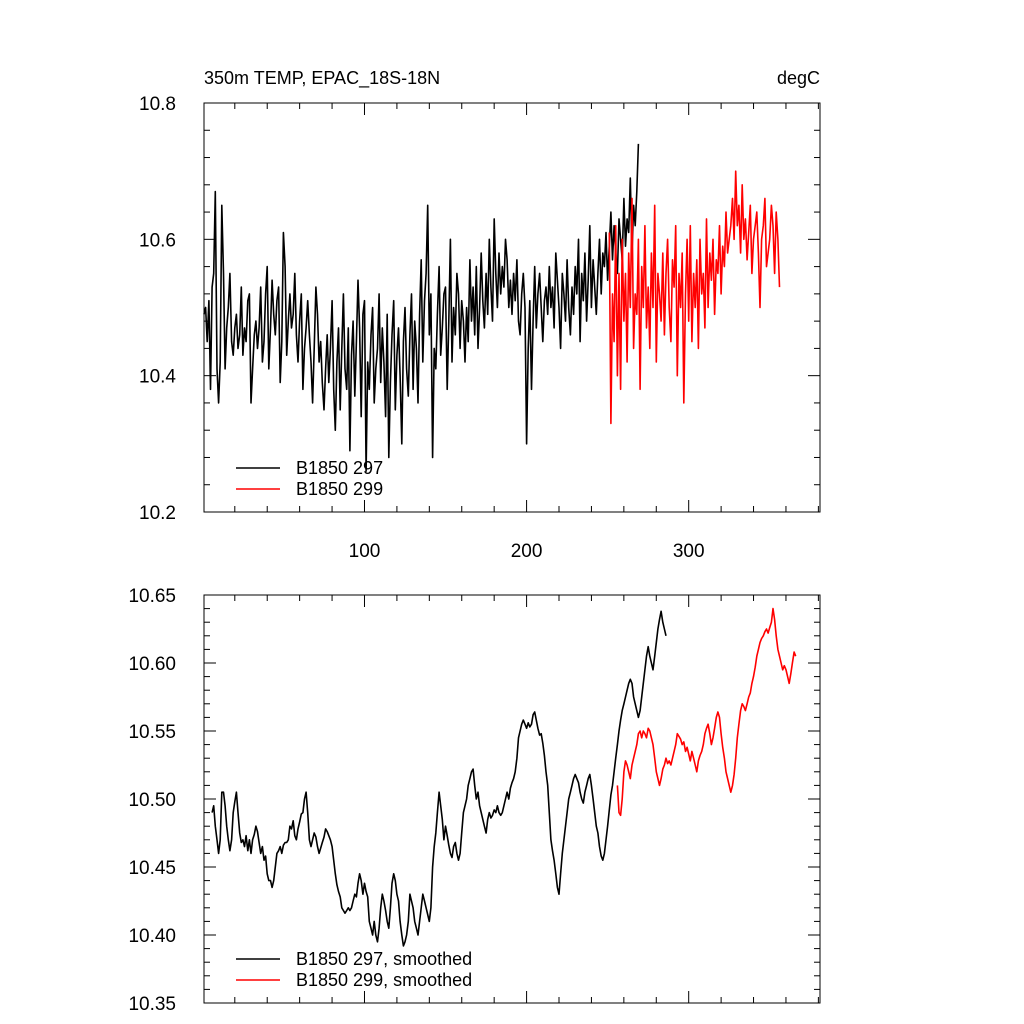  Describe the element at coordinates (157, 377) in the screenshot. I see `y-tick-label: 10.4` at that location.